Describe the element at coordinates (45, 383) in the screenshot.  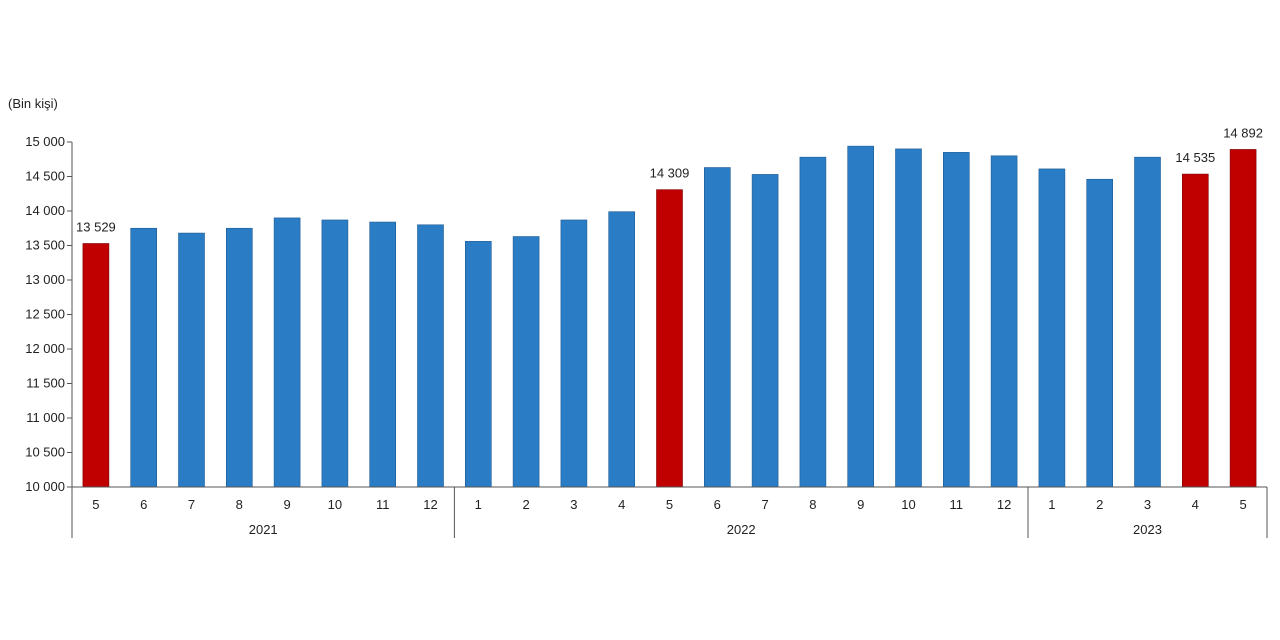
I see `y-tick-label: 11 500` at that location.